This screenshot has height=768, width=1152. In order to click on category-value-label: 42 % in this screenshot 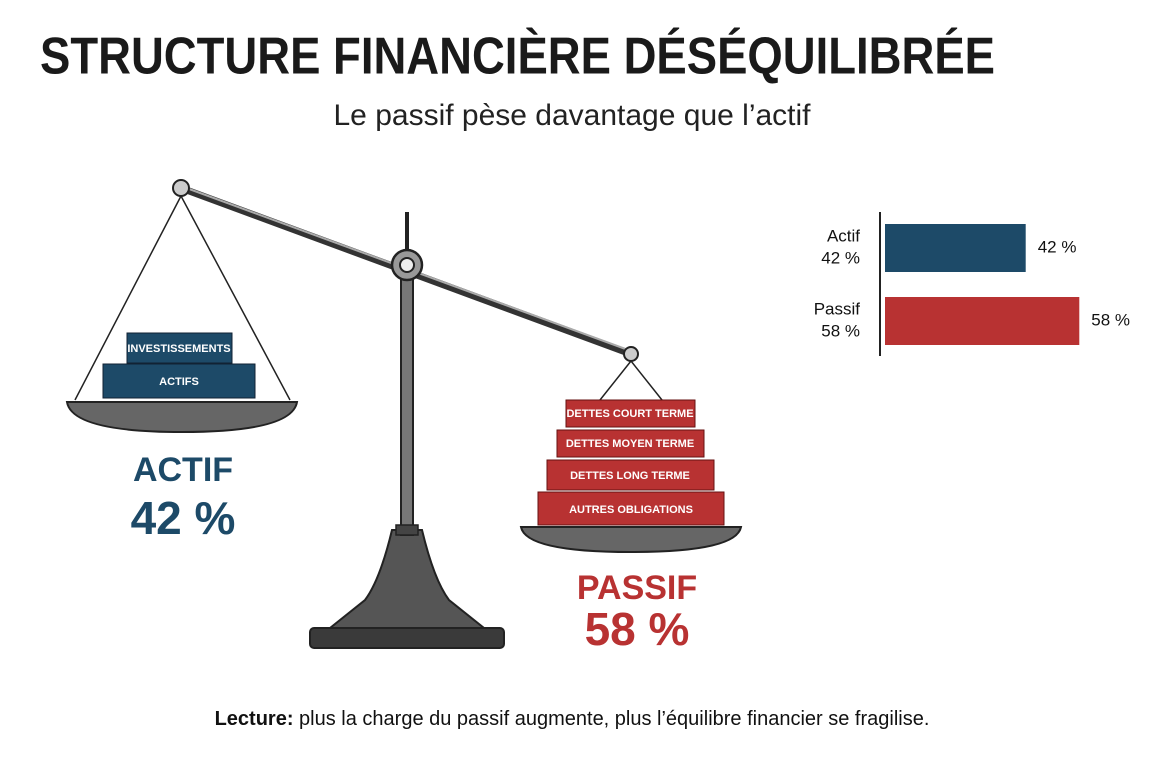, I will do `click(840, 257)`.